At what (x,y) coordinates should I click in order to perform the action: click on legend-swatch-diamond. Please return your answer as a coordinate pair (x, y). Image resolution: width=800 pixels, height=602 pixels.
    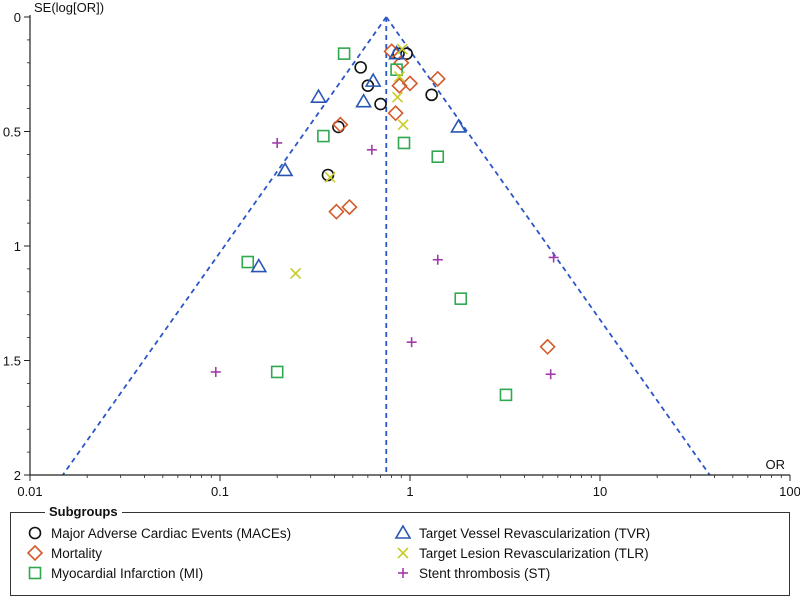
    Looking at the image, I should click on (35, 553).